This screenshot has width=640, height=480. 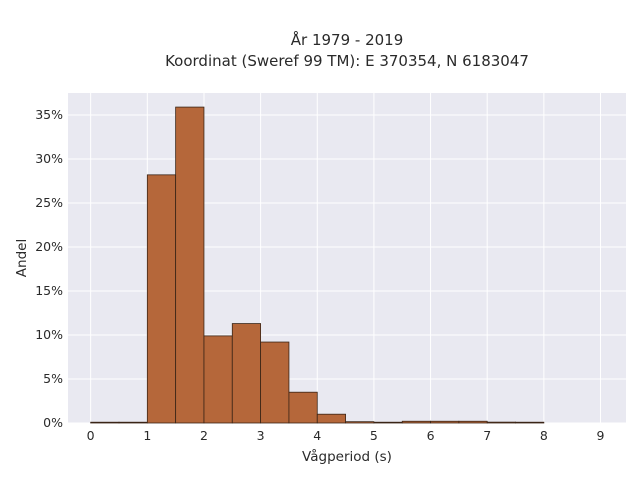 I want to click on x-tick-label: 3, so click(x=261, y=435).